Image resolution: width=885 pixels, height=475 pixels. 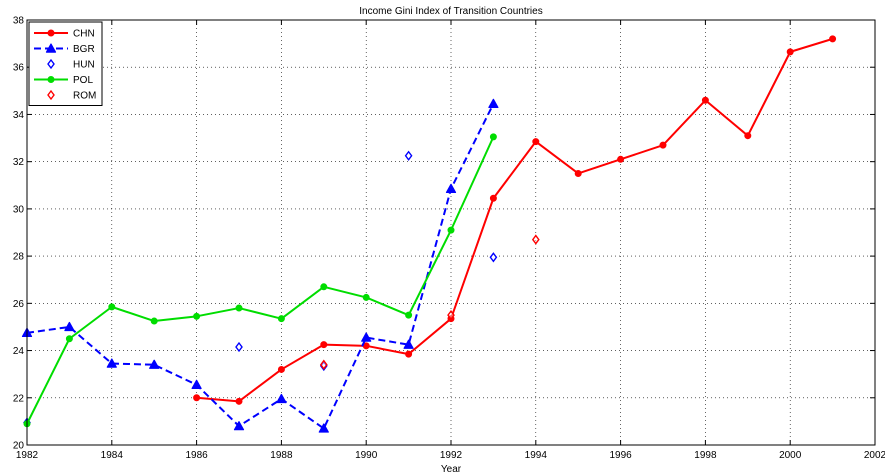 What do you see at coordinates (27, 455) in the screenshot?
I see `x-tick-label: 1982` at bounding box center [27, 455].